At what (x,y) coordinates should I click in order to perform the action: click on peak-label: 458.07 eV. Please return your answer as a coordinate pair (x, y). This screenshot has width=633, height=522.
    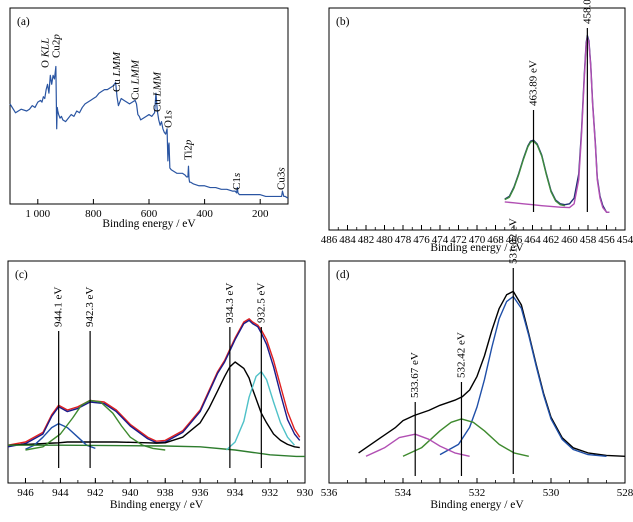
    Looking at the image, I should click on (587, 12).